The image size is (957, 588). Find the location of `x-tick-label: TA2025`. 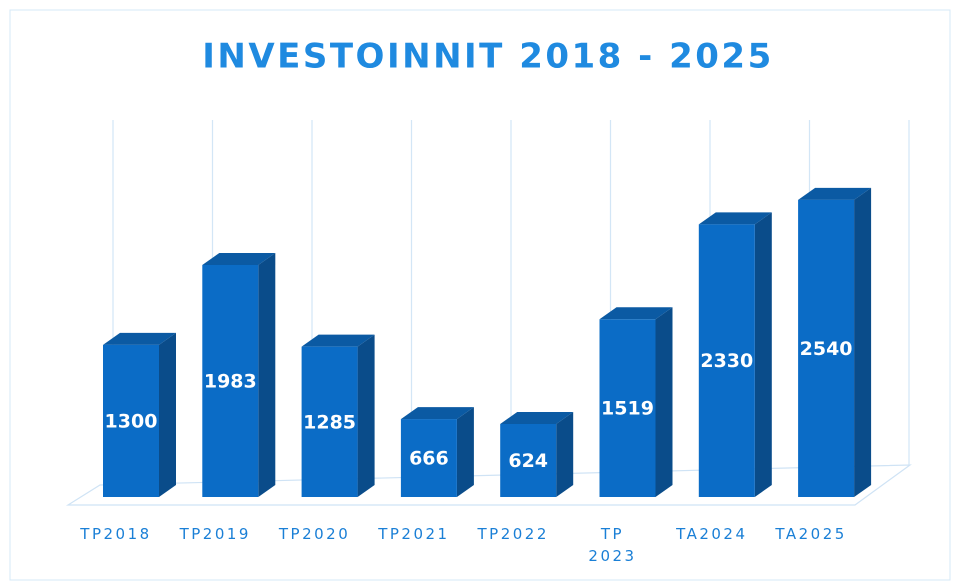

x-tick-label: TA2025 is located at coordinates (811, 534).